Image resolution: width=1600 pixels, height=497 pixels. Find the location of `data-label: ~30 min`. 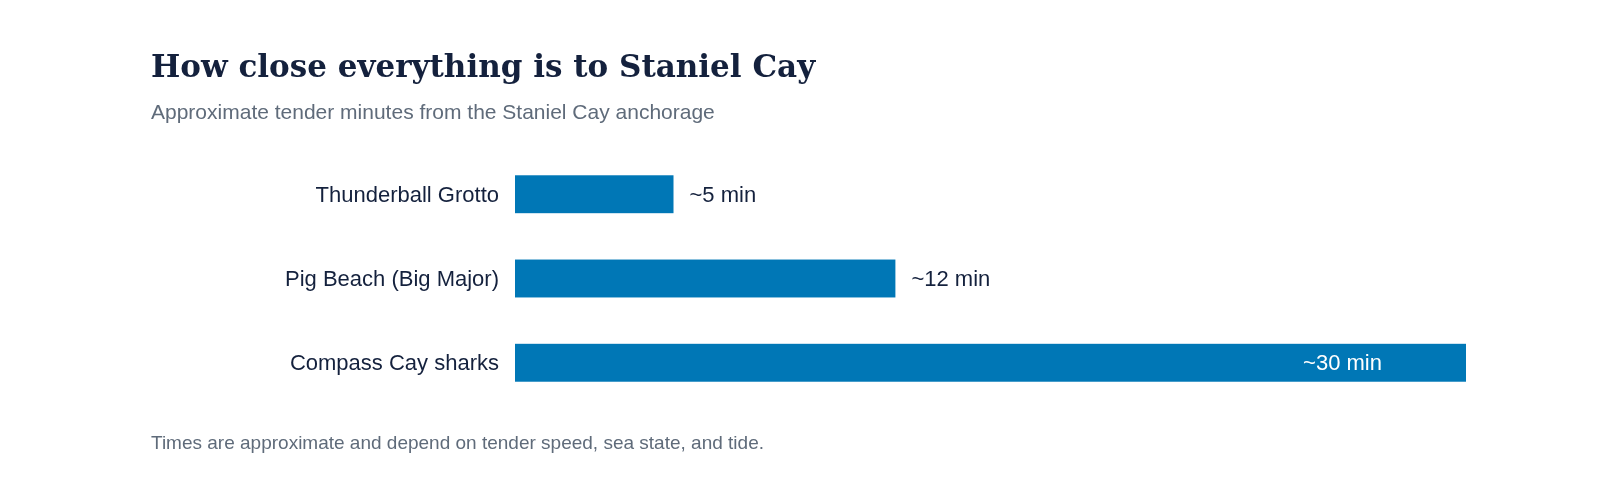

data-label: ~30 min is located at coordinates (1342, 363).